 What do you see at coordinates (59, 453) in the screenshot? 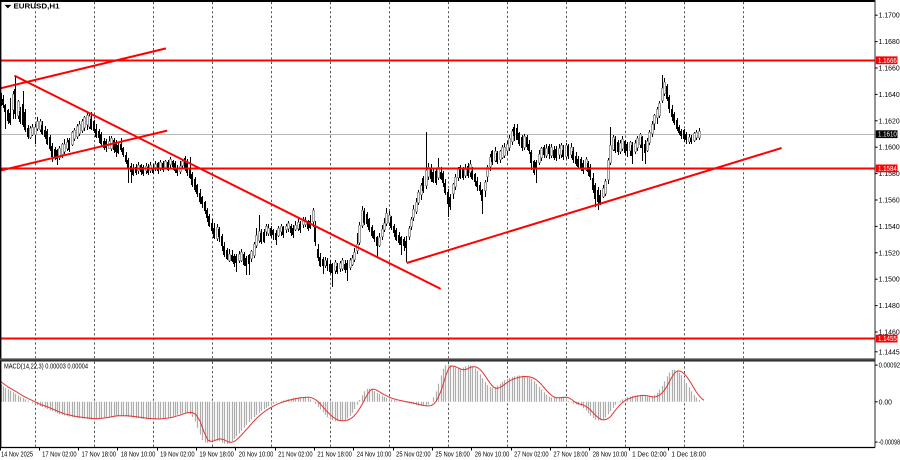
I see `svg-text: 17 Nov 02:00` at bounding box center [59, 453].